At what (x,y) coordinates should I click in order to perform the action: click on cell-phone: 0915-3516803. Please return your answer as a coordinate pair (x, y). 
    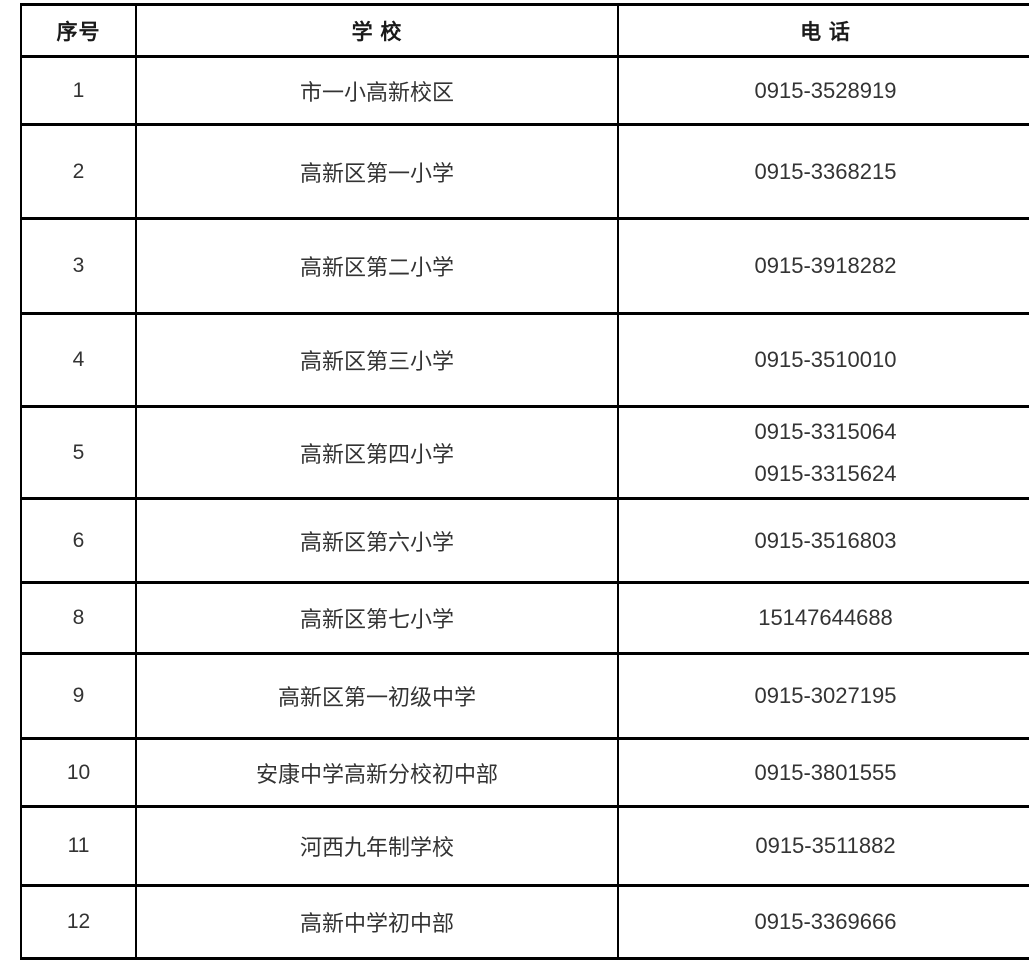
    Looking at the image, I should click on (823, 540).